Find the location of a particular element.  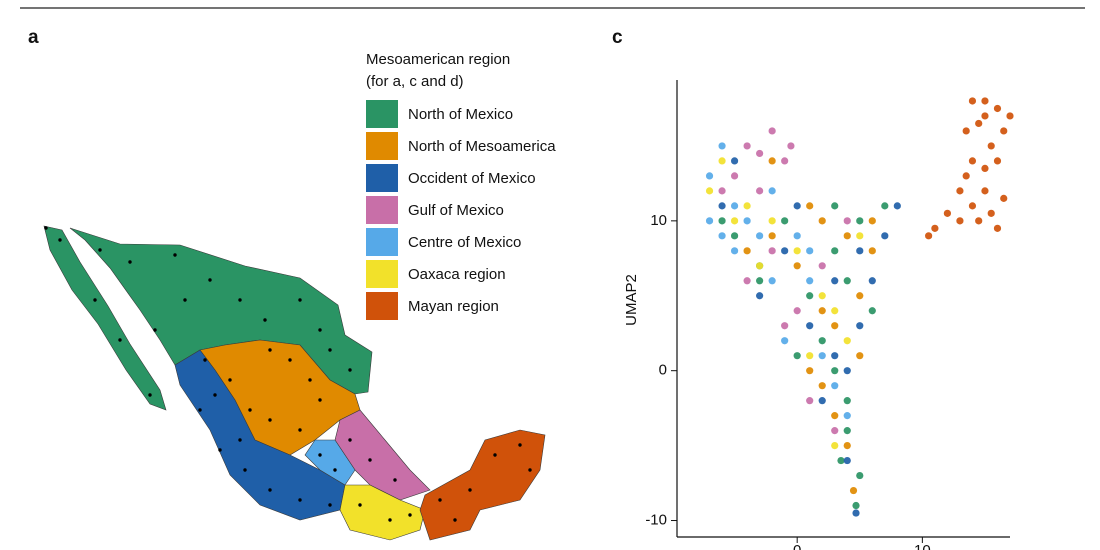

legend-title: (for a, c and d) is located at coordinates (415, 81).